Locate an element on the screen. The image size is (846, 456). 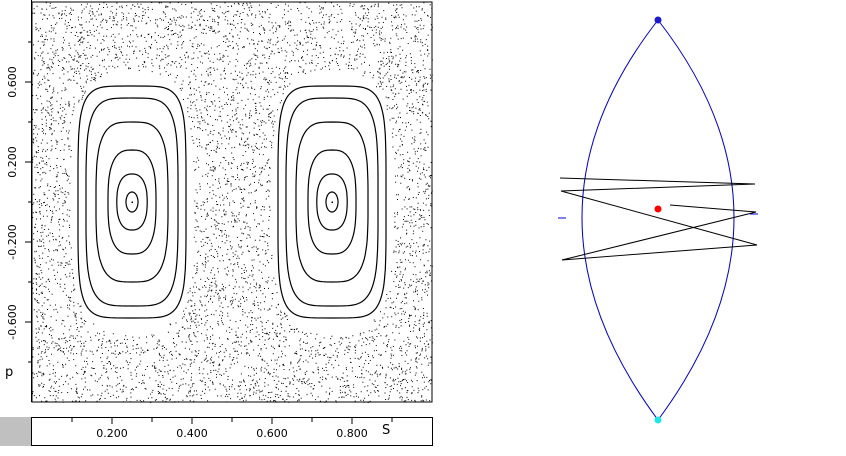
x-tick-label: 0.800 is located at coordinates (352, 433).